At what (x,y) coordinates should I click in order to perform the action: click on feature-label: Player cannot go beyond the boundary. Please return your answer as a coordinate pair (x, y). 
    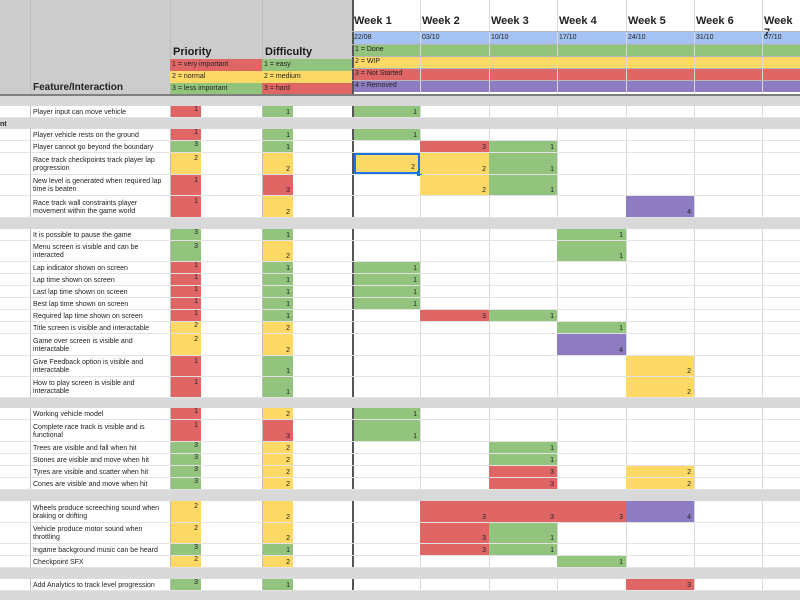
    Looking at the image, I should click on (93, 147).